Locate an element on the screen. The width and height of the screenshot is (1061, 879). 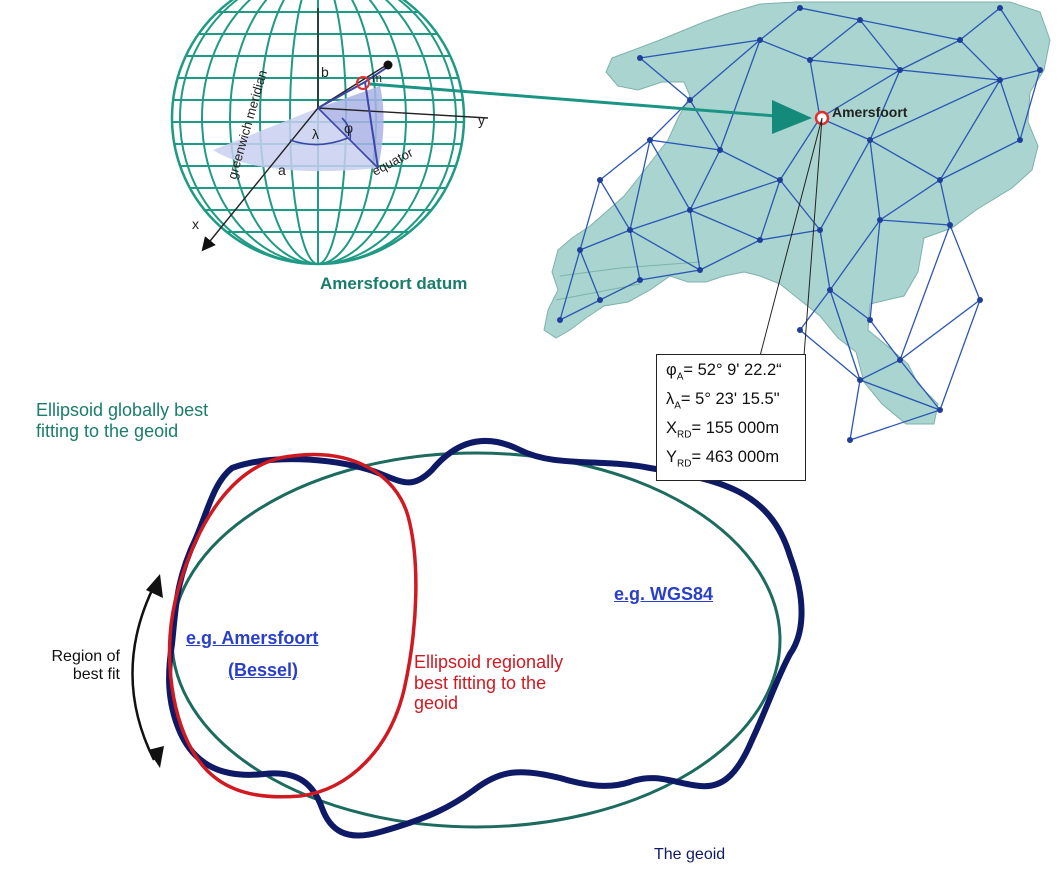
datum-arrow is located at coordinates (590, 108).